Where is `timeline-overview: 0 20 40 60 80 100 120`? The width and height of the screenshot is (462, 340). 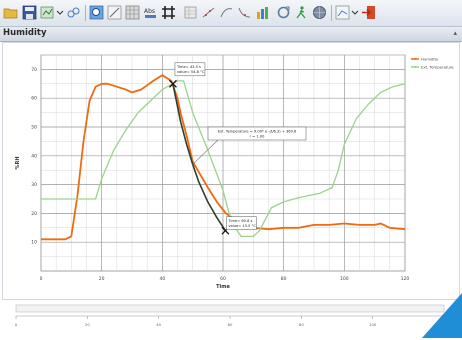
timeline-overview: 0 20 40 60 80 100 120 is located at coordinates (231, 319).